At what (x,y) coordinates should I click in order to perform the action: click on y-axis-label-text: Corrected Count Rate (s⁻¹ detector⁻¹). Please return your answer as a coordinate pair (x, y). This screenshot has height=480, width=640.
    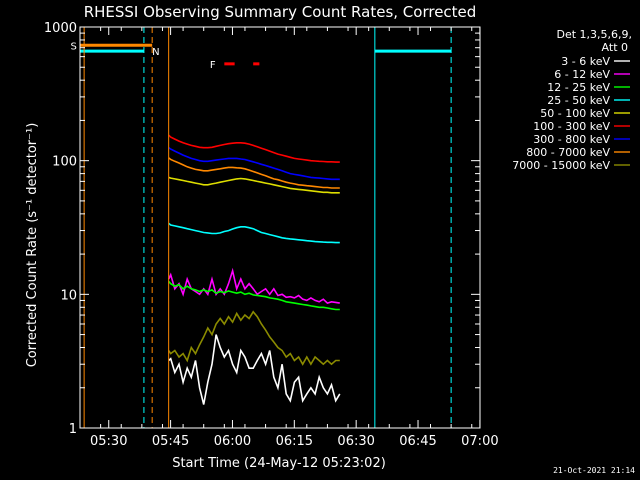
    Looking at the image, I should click on (32, 245).